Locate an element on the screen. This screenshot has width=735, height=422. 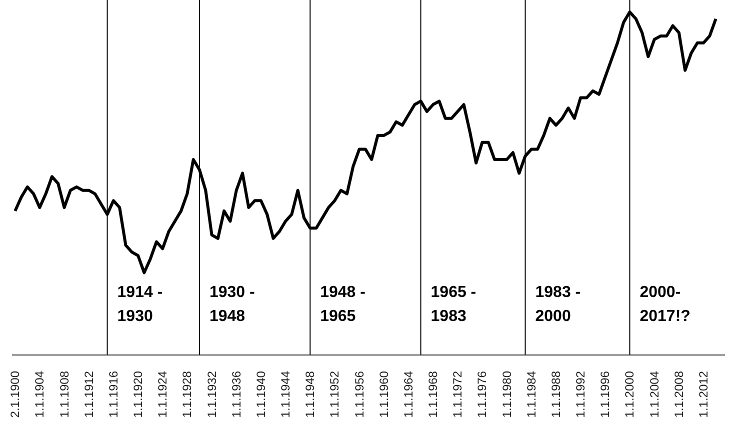
x-tick-label: 1.1.1904 is located at coordinates (39, 394).